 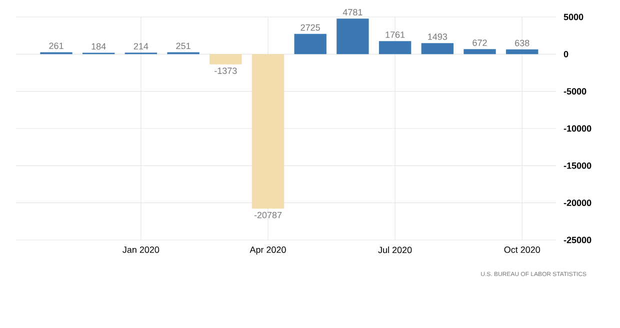 What do you see at coordinates (56, 46) in the screenshot?
I see `data-label: 261` at bounding box center [56, 46].